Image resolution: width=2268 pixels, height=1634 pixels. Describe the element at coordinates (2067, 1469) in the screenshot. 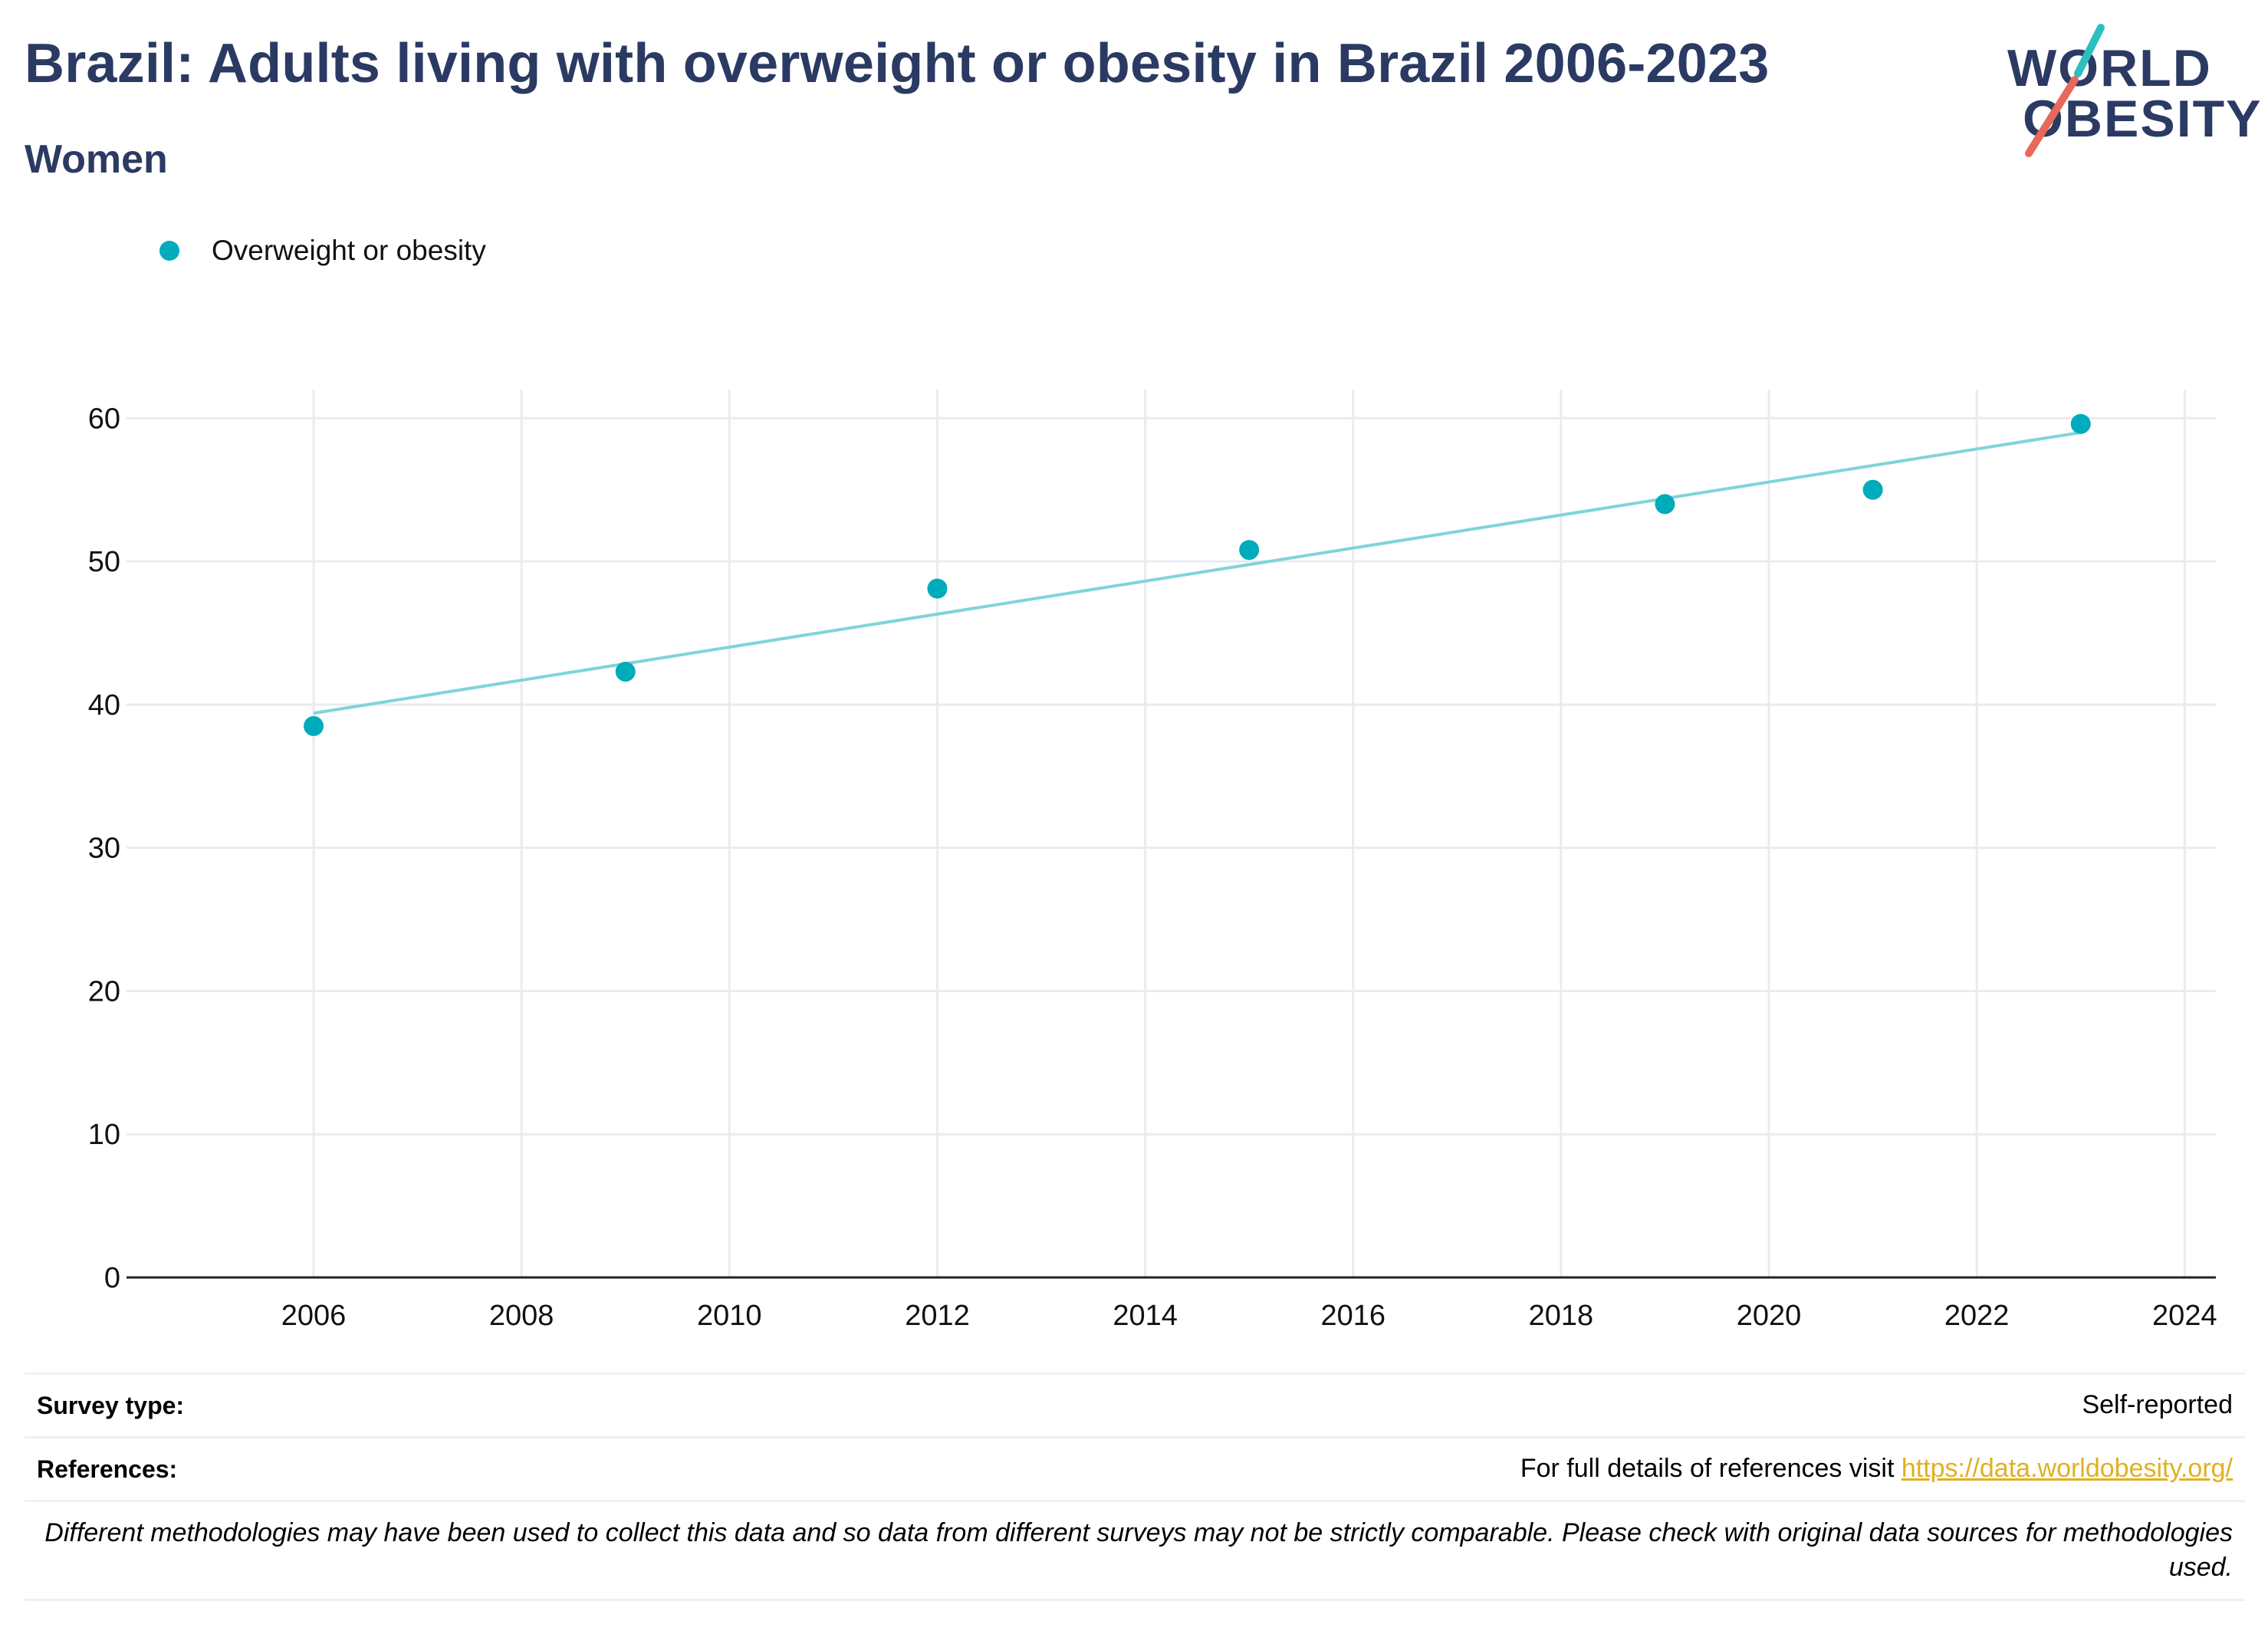

I see `references-link: https://data.worldobesity.org/` at that location.